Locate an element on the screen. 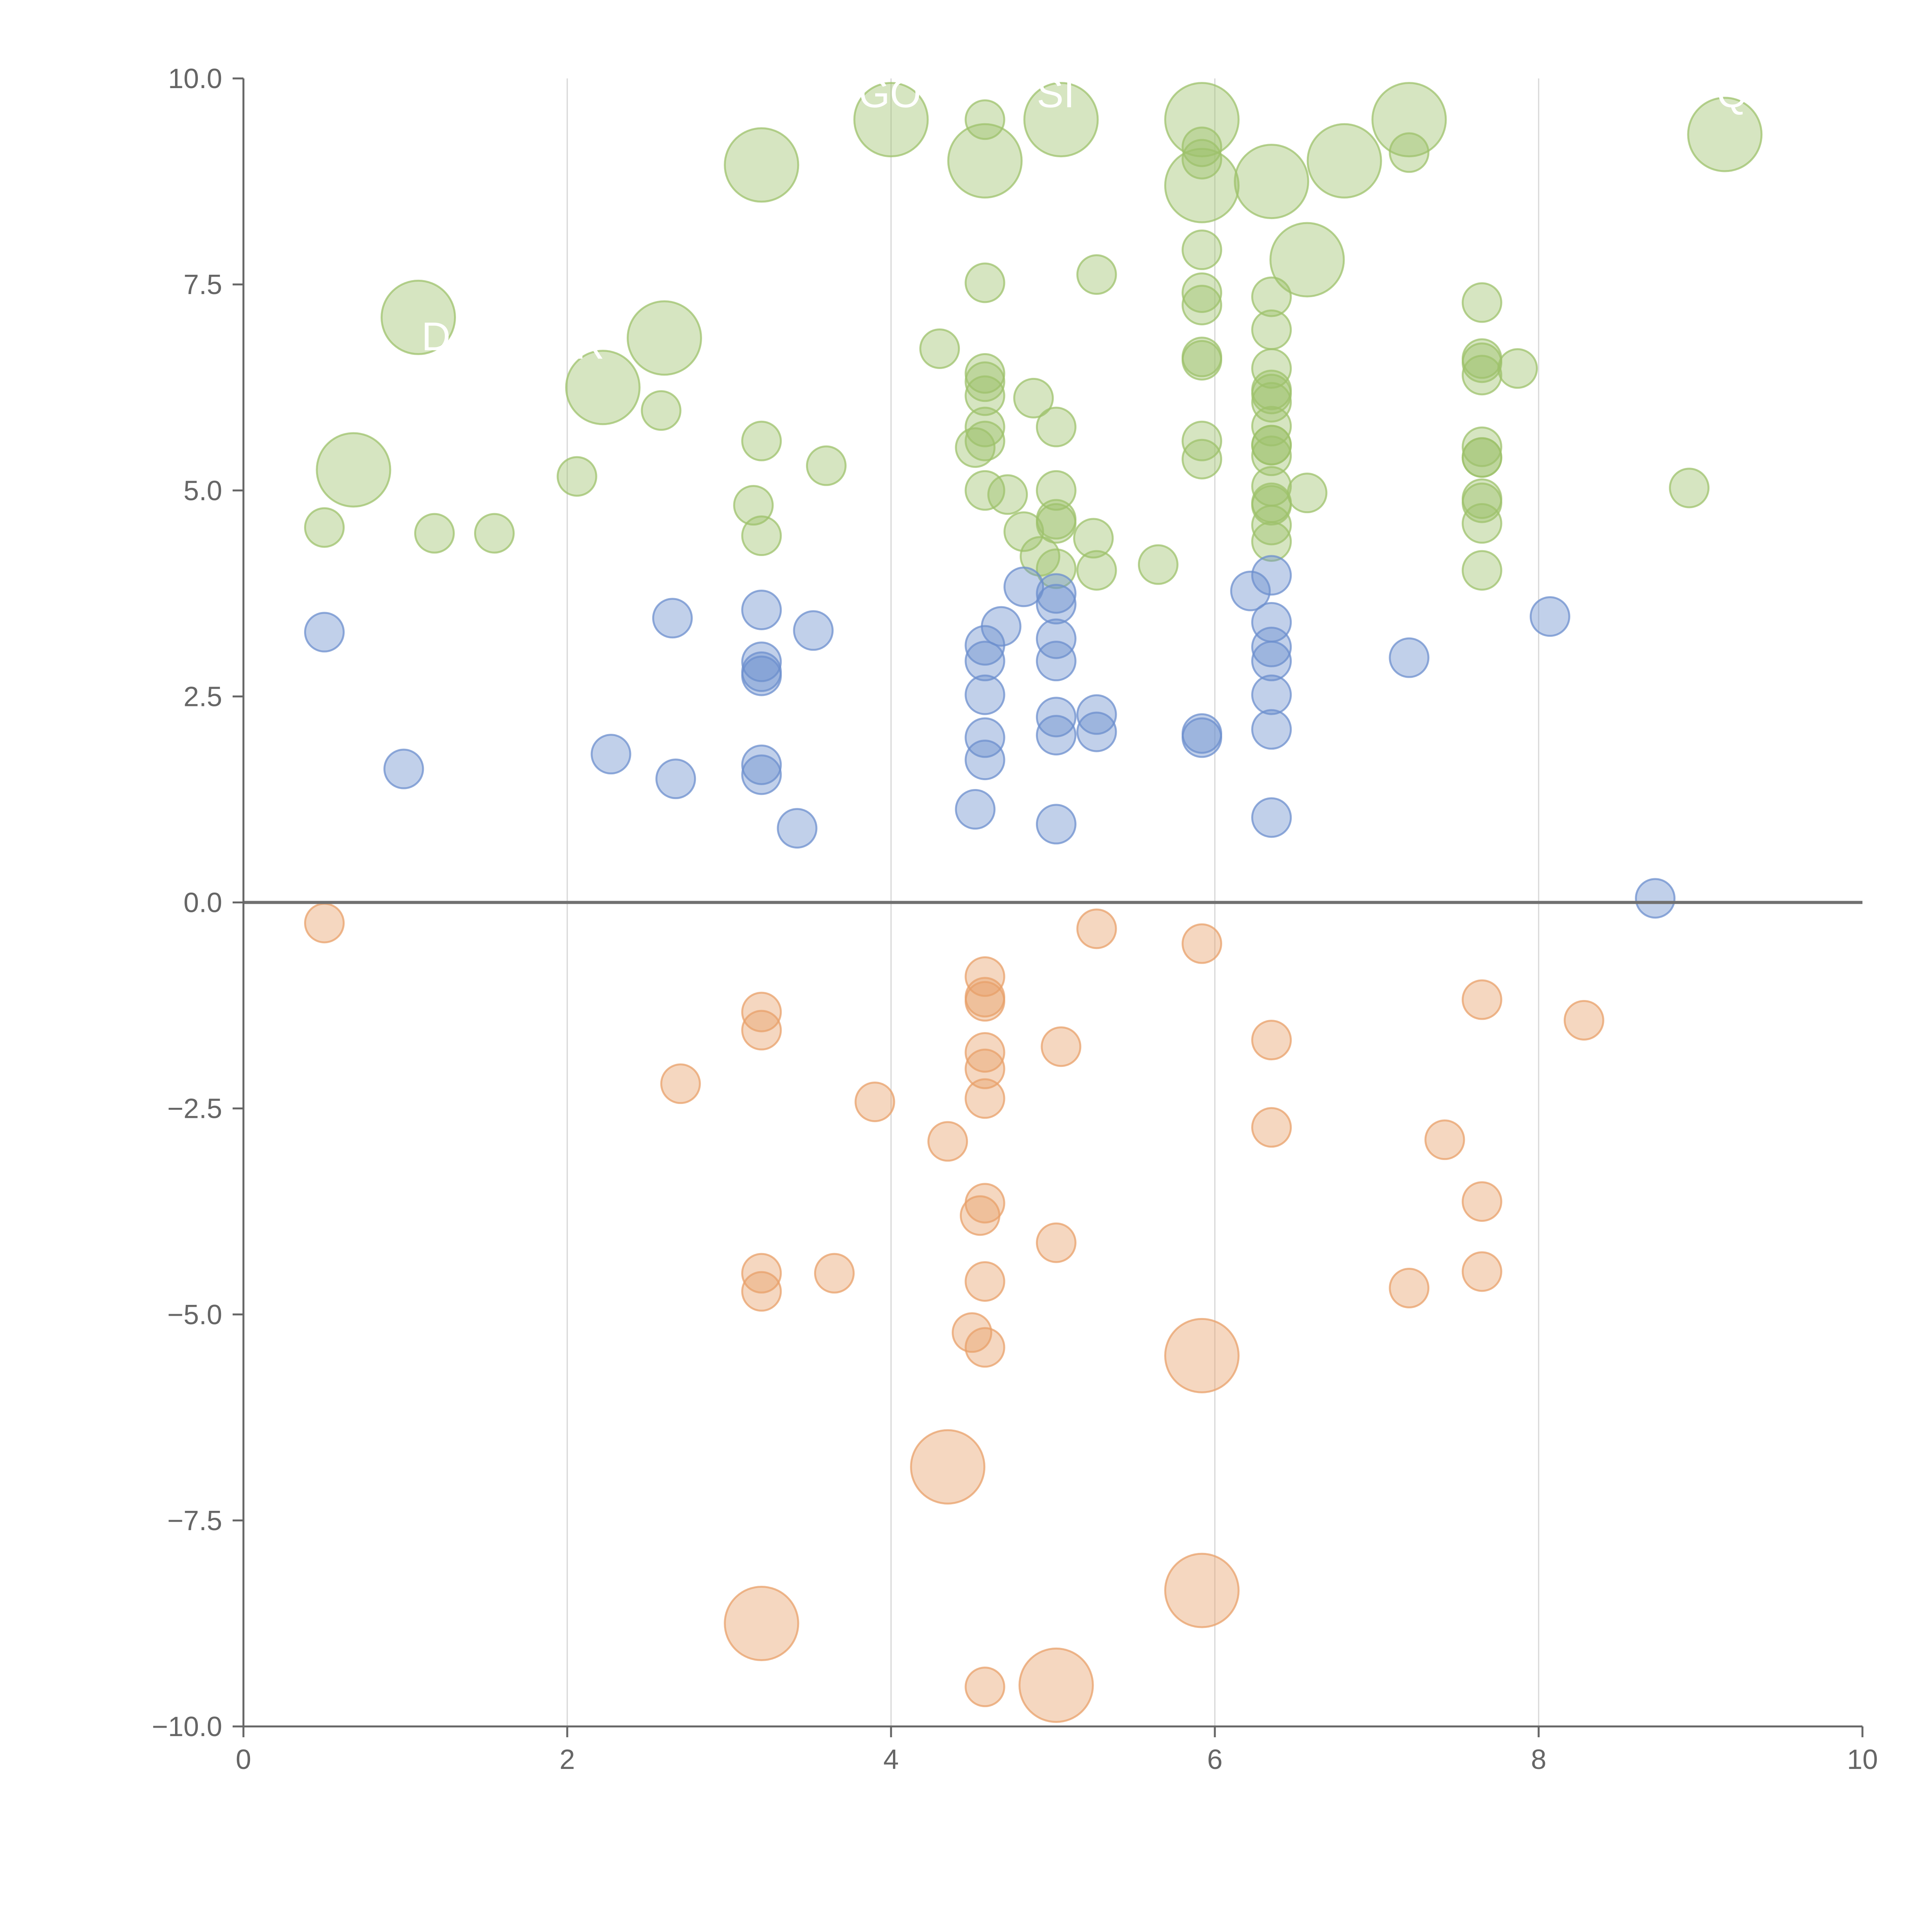 The width and height of the screenshot is (1932, 1932). point-label-0: GO is located at coordinates (890, 94).